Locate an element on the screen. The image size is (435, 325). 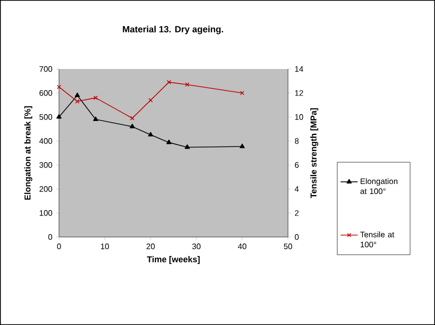
y-tick-label: 400 is located at coordinates (45, 141).